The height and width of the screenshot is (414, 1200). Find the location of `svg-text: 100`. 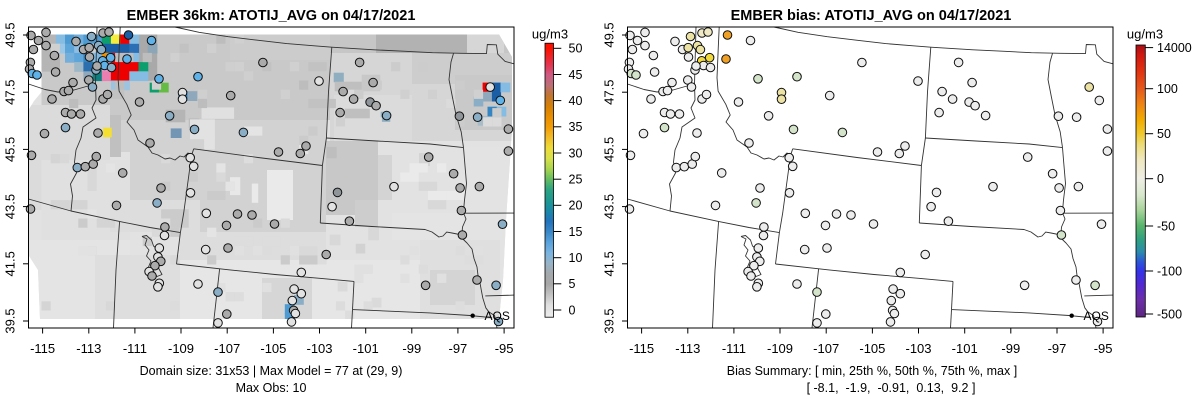

svg-text: 100 is located at coordinates (1167, 89).